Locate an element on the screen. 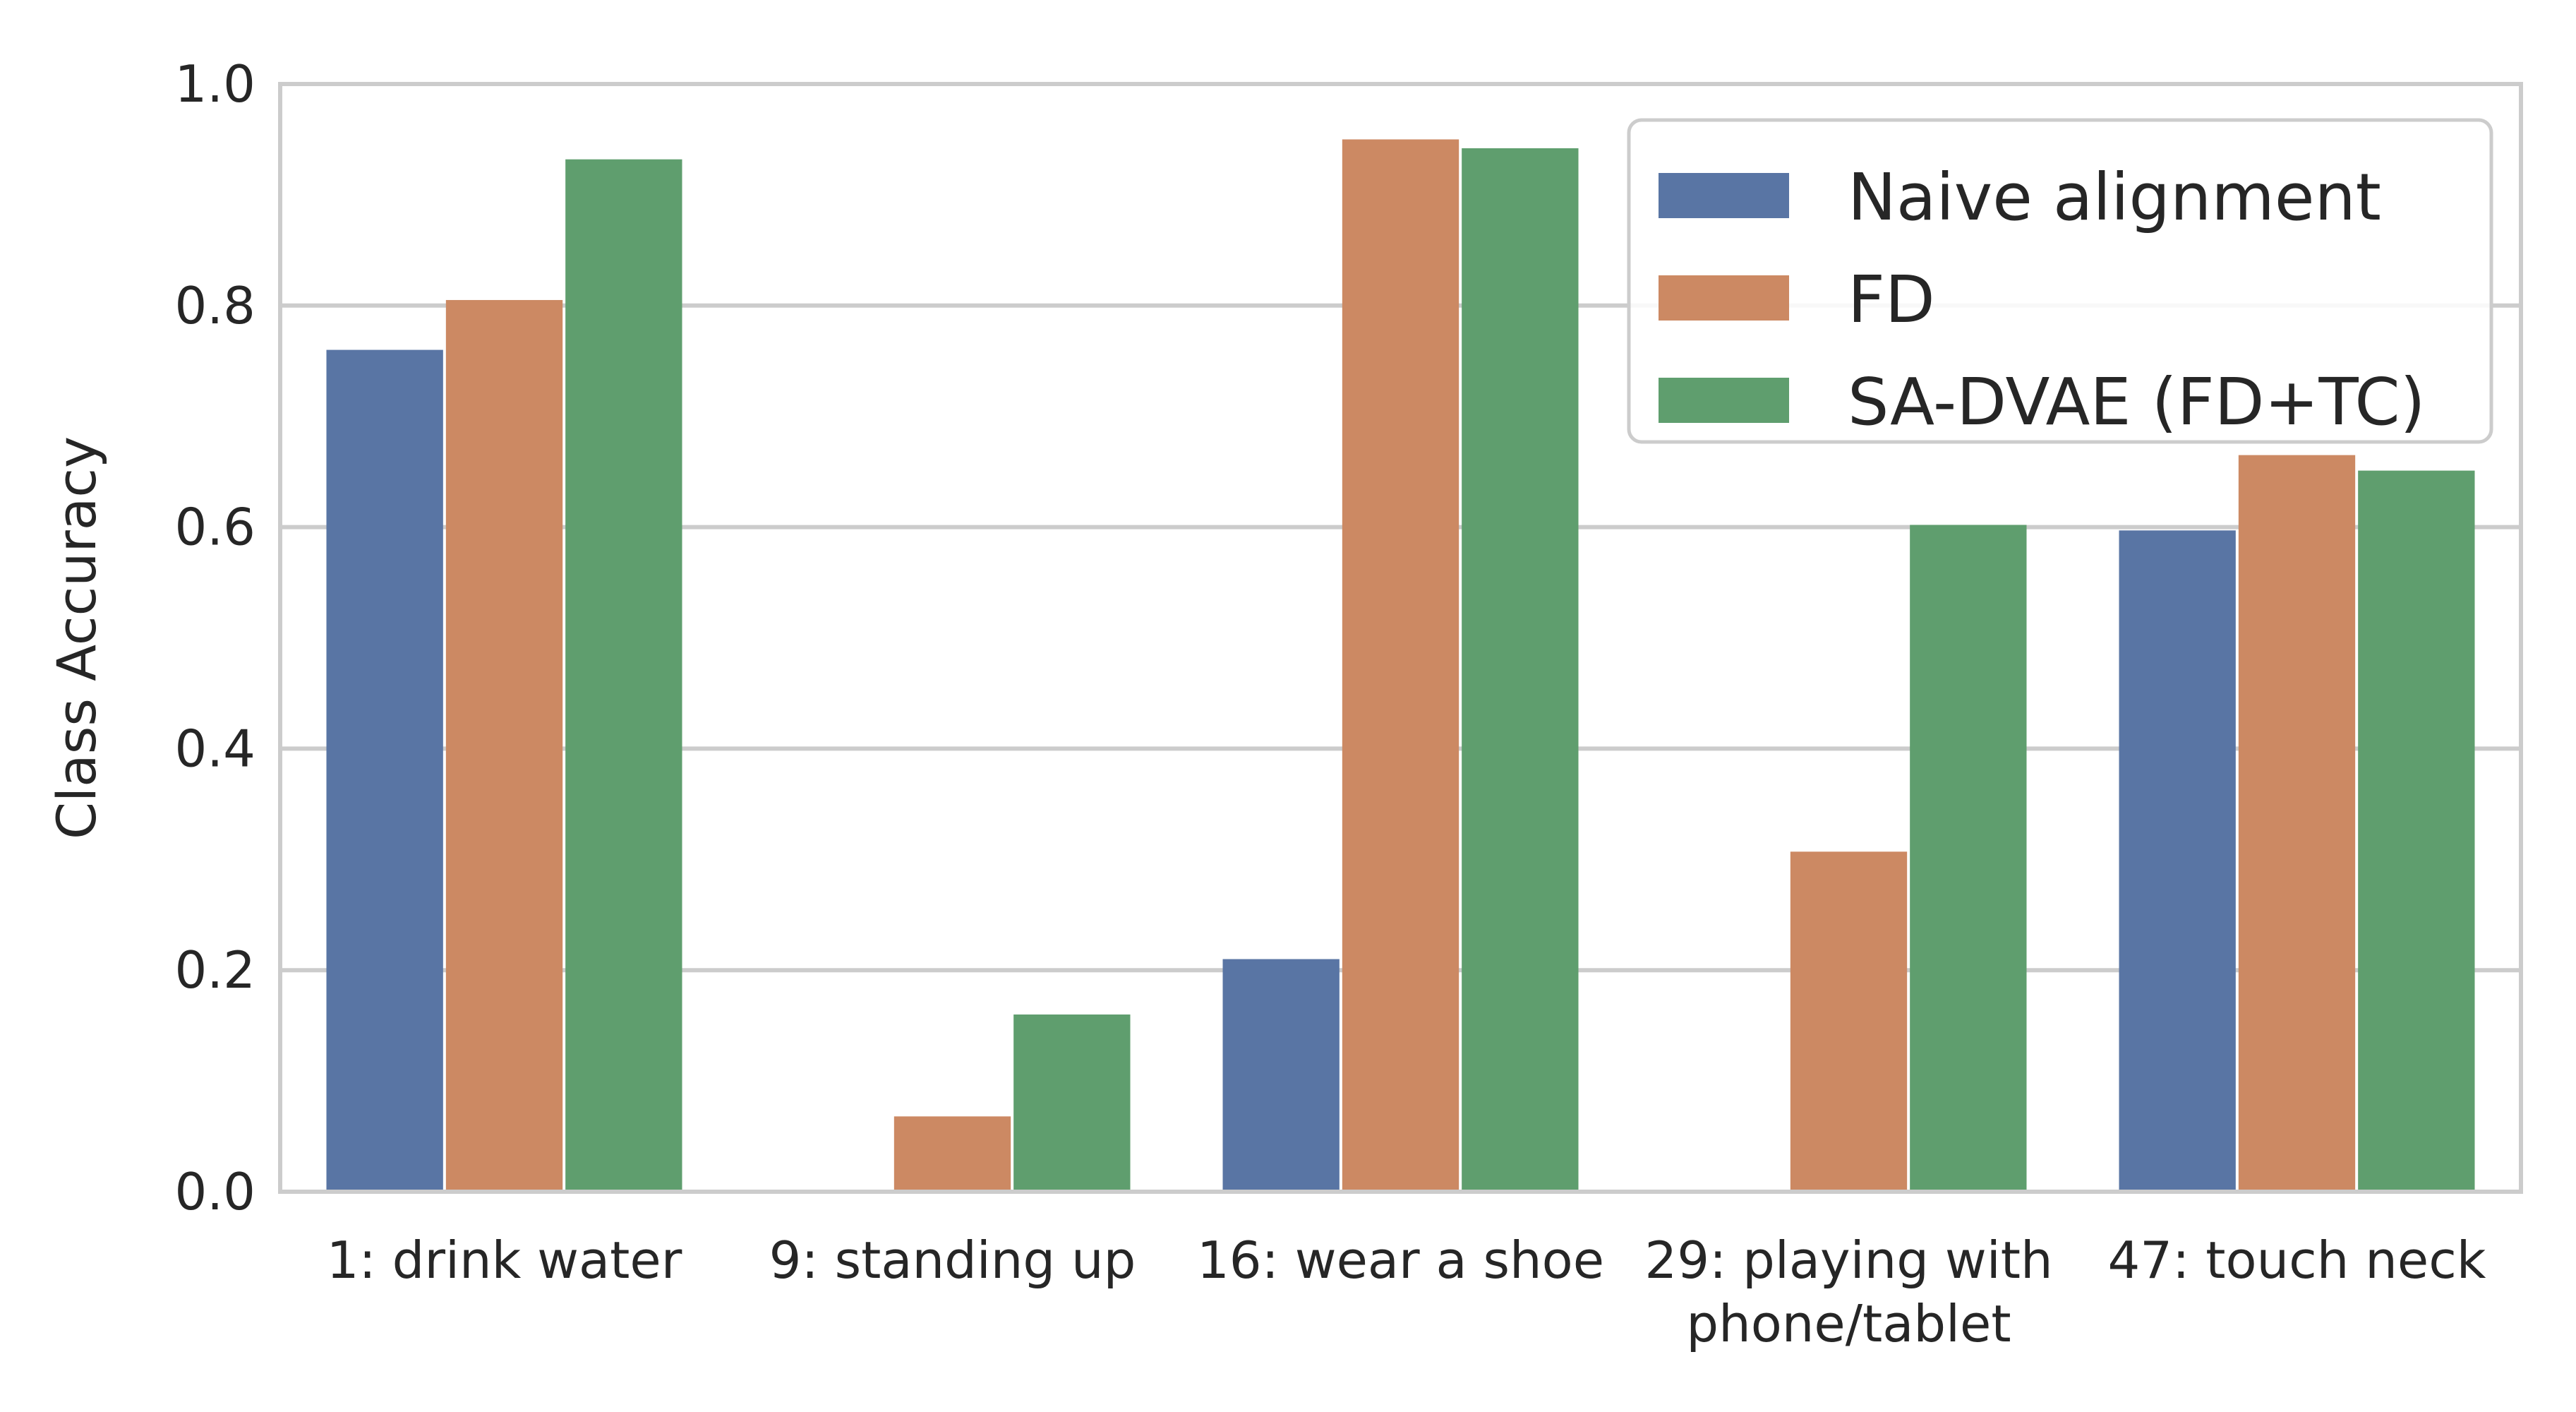 The width and height of the screenshot is (2576, 1412). legend-box is located at coordinates (2060, 281).